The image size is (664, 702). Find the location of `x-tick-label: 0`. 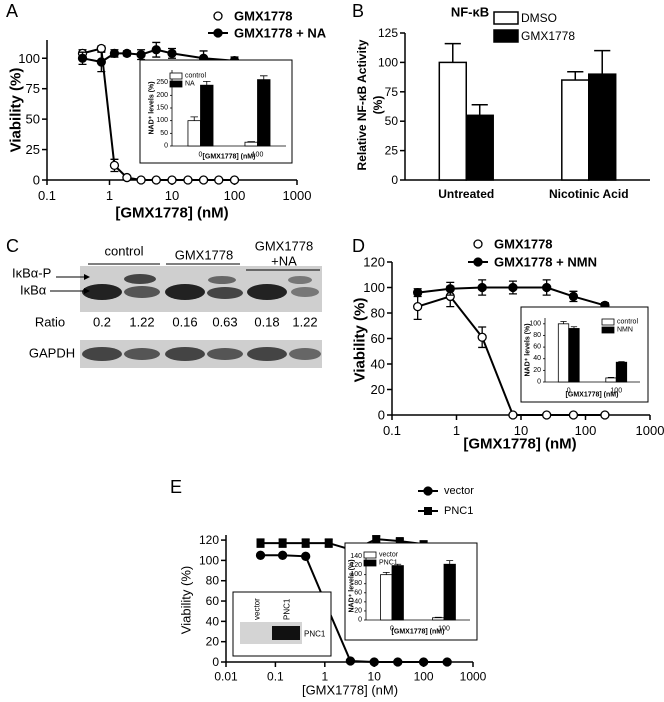

x-tick-label: 0 is located at coordinates (201, 155).